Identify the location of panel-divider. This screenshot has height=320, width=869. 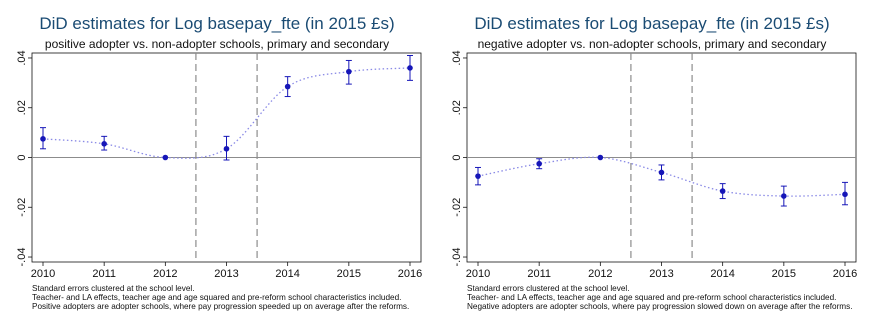
(434, 160).